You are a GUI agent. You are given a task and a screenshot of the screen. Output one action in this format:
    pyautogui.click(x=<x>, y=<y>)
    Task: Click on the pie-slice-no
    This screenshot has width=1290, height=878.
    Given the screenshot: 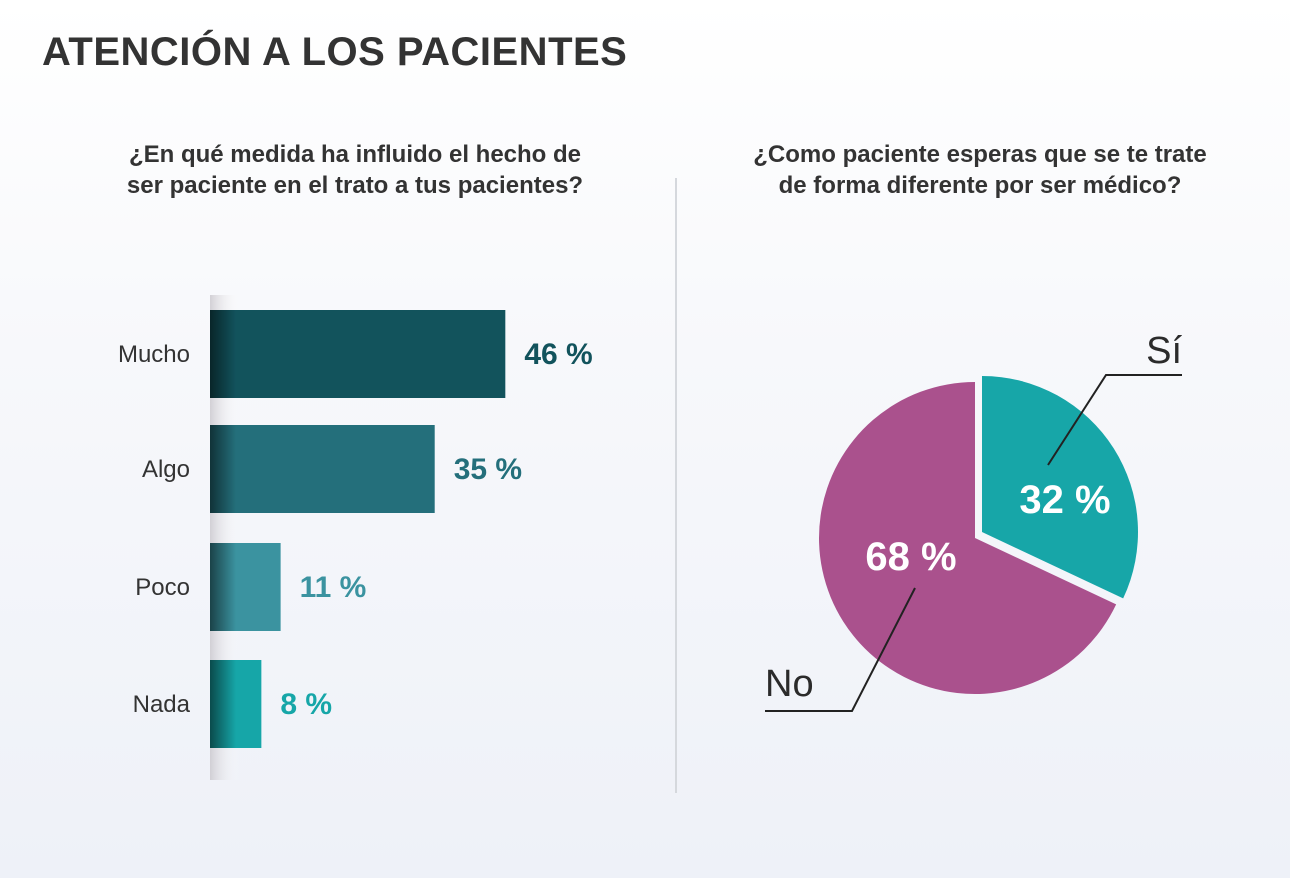 What is the action you would take?
    pyautogui.click(x=968, y=538)
    